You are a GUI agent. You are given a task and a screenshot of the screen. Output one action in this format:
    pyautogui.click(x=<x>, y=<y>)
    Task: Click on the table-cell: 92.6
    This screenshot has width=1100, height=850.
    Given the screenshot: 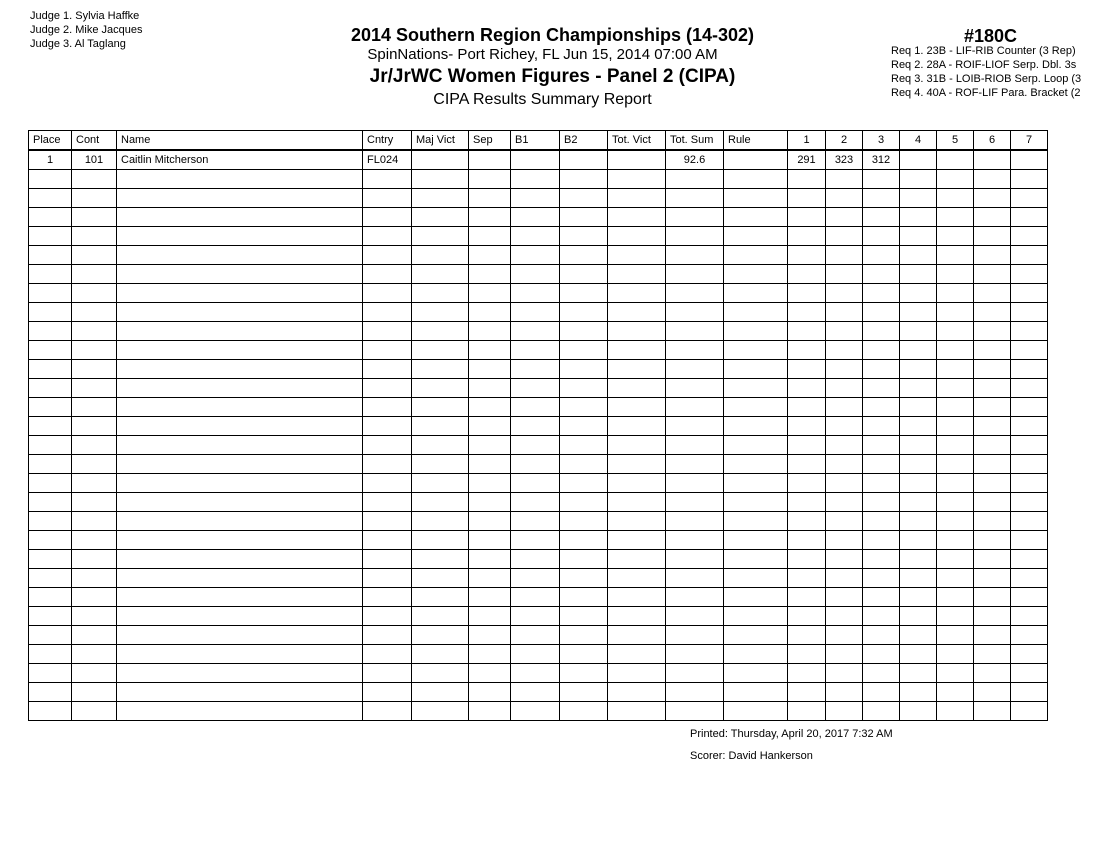 What is the action you would take?
    pyautogui.click(x=694, y=159)
    